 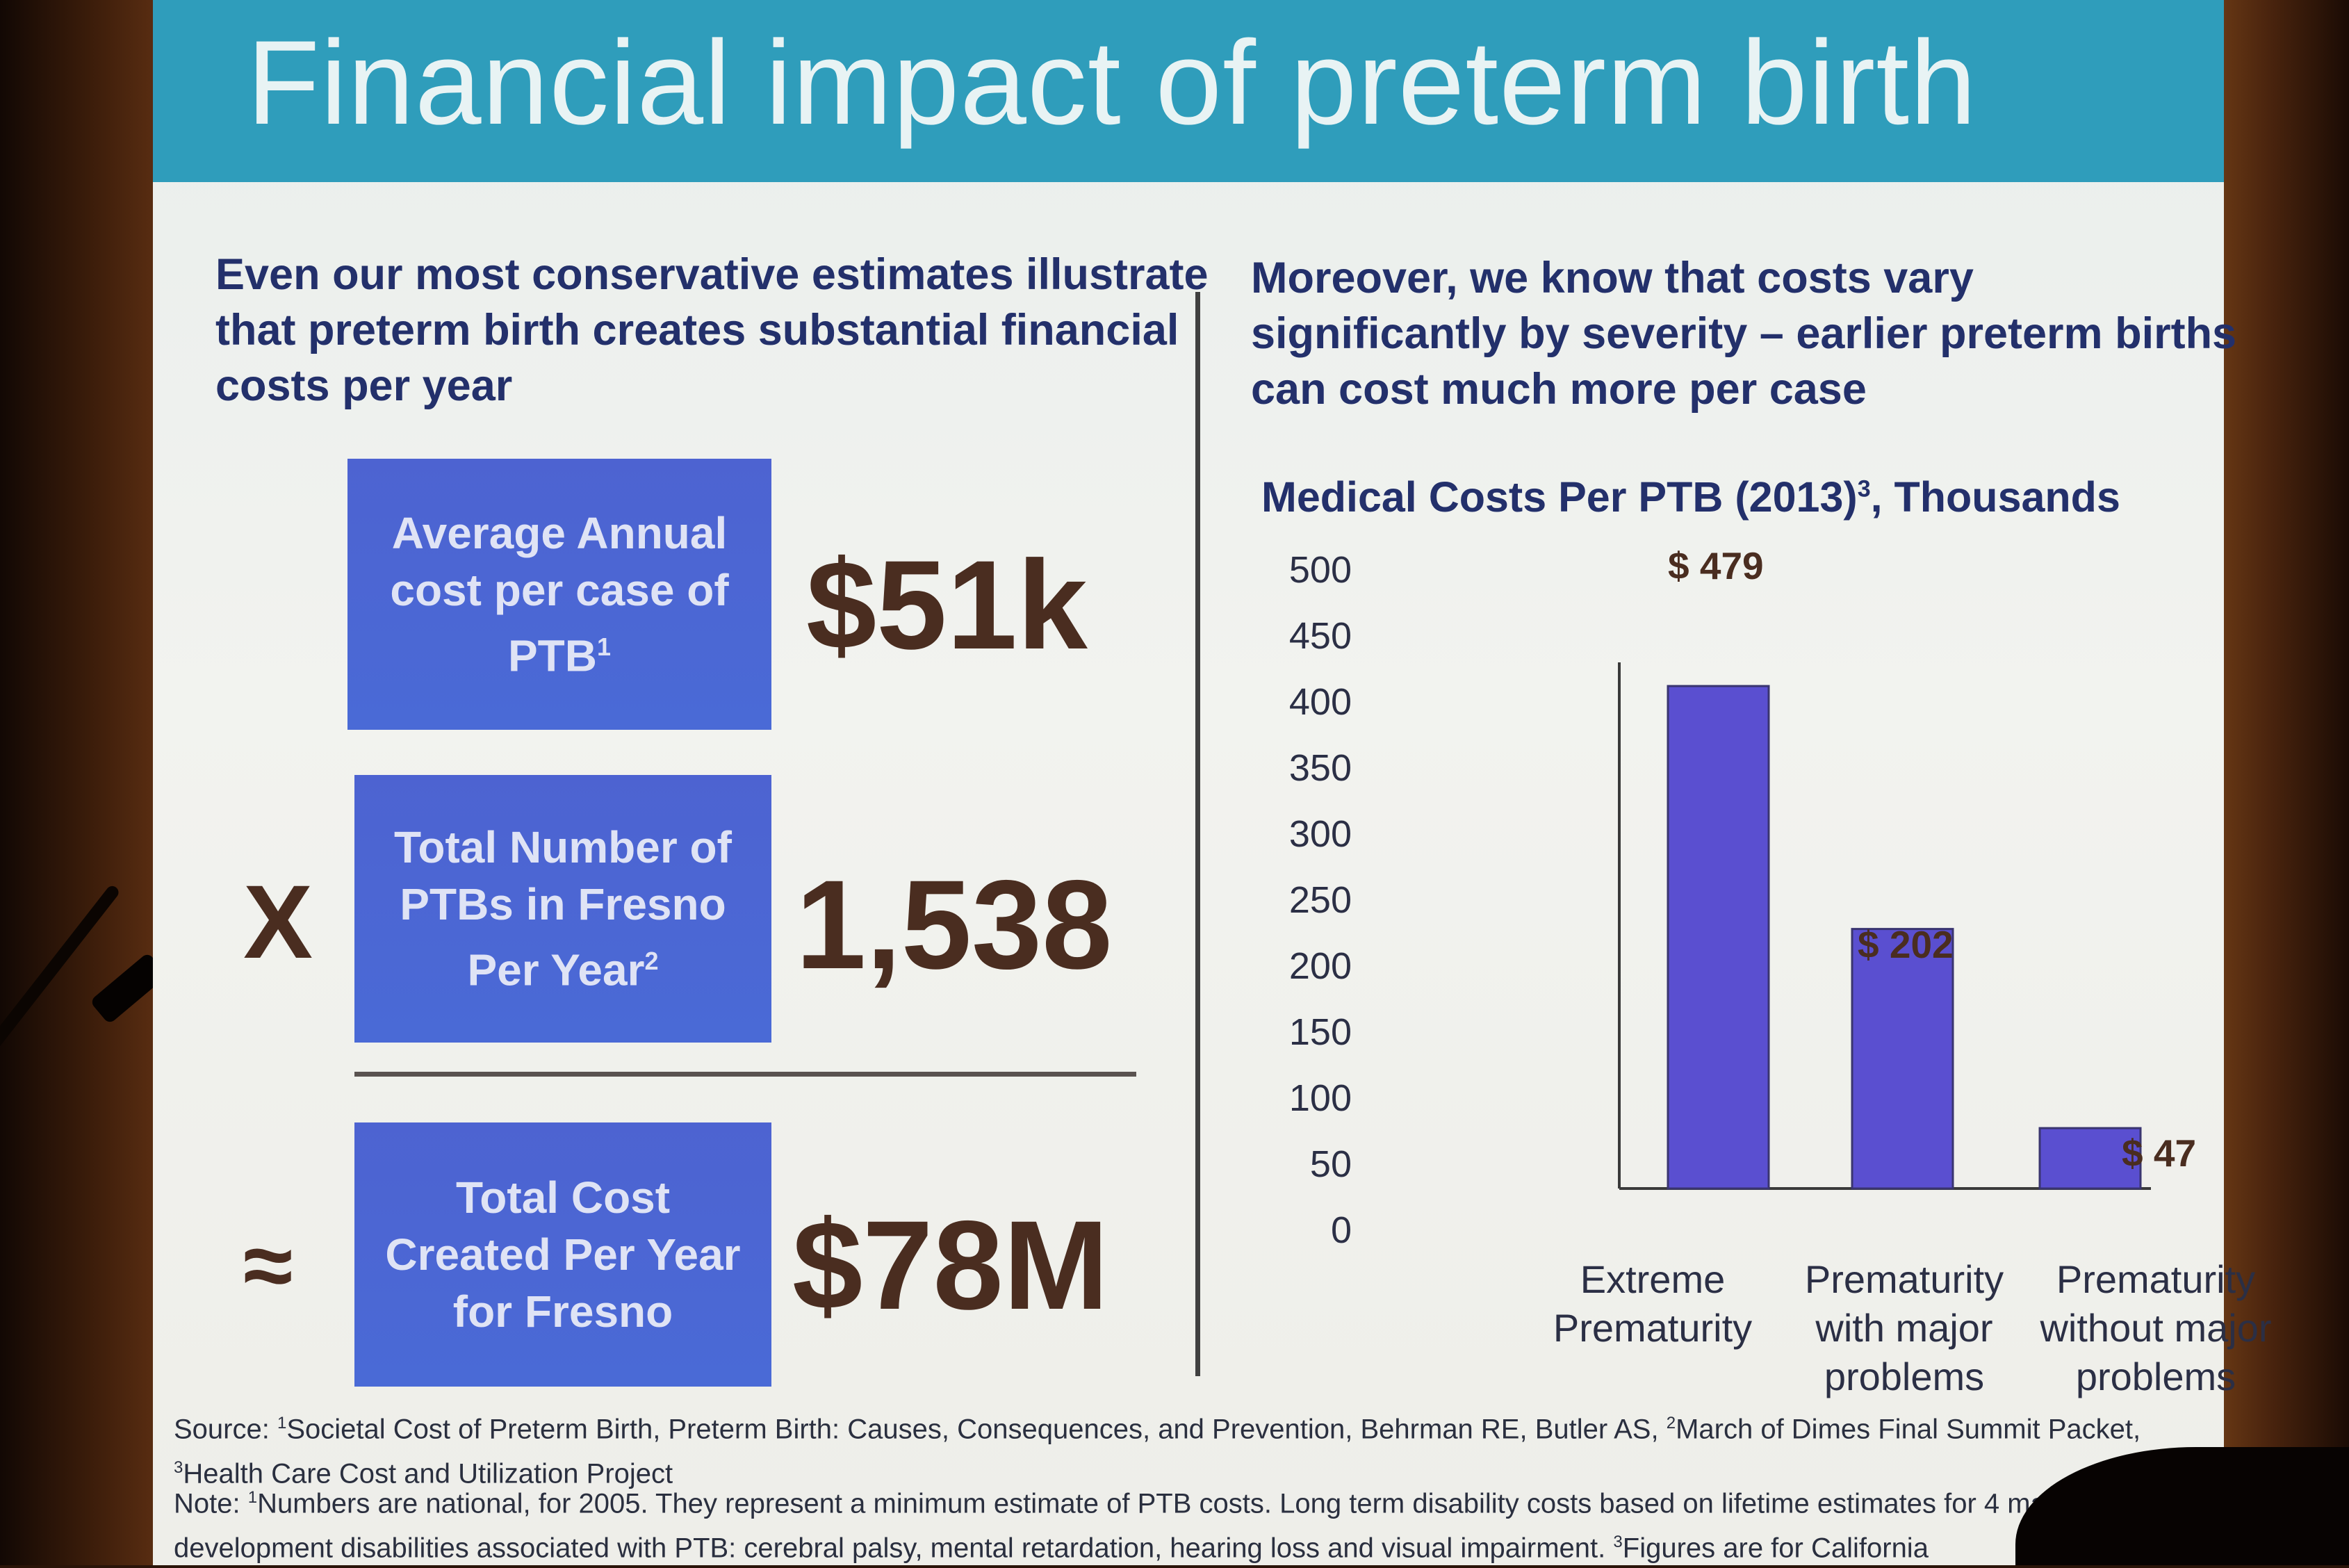 I want to click on box1-line3: PTB1, so click(x=559, y=651).